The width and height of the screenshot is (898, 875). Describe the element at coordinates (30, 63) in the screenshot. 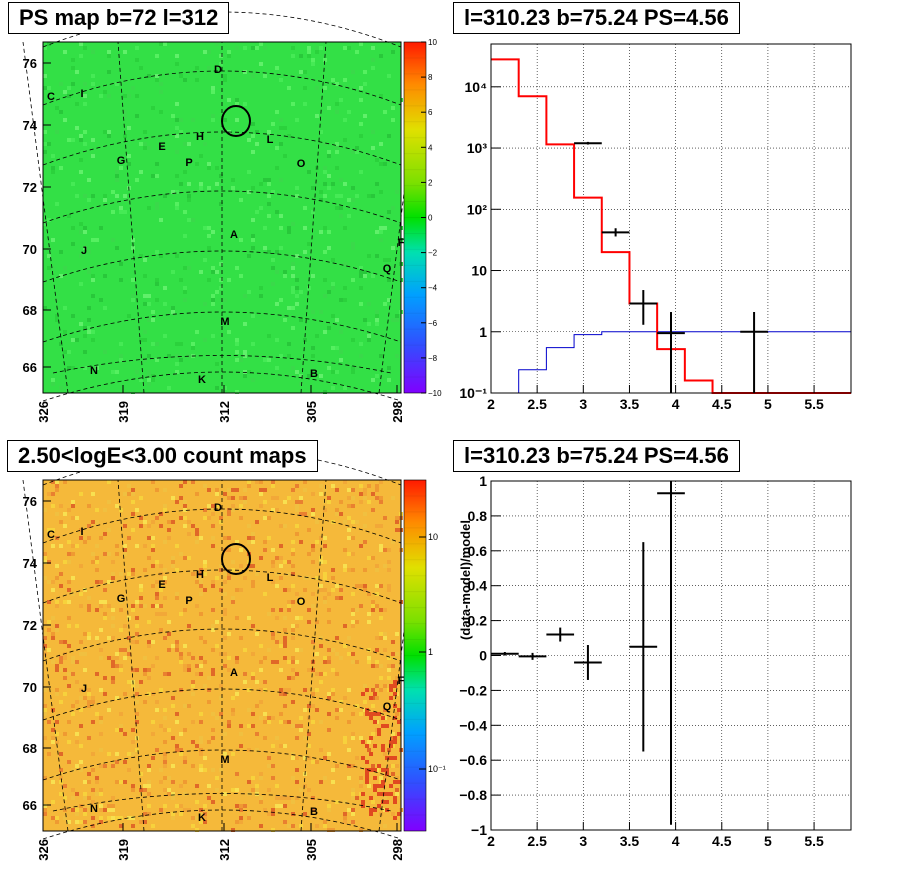

I see `y-tick-label: 76` at that location.